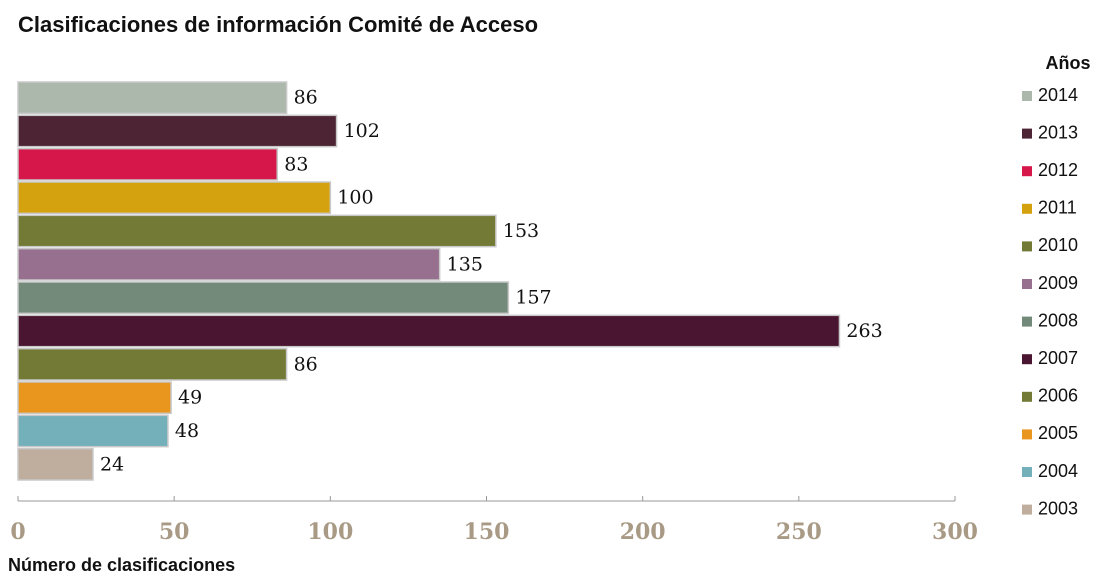  I want to click on legend-title: Años, so click(1068, 63).